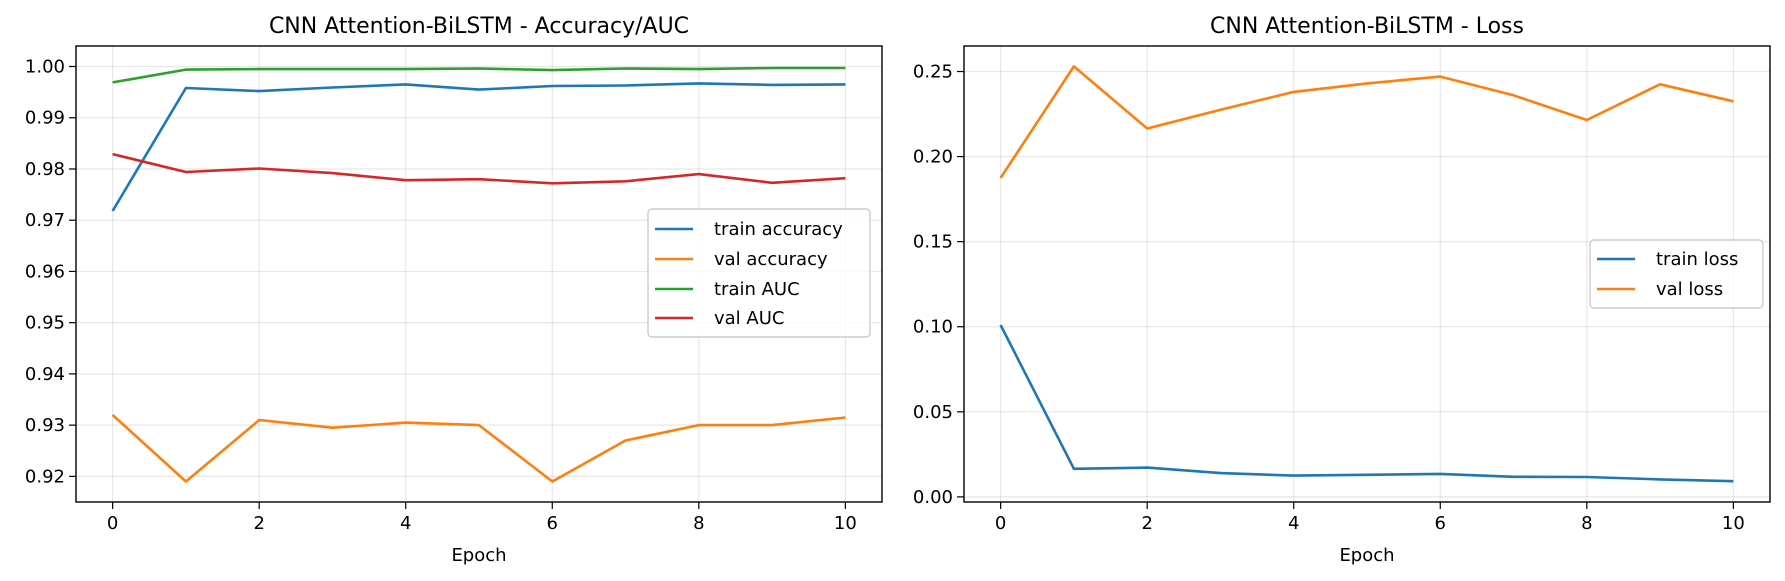  I want to click on legend-label-val-loss: val loss, so click(1689, 289).